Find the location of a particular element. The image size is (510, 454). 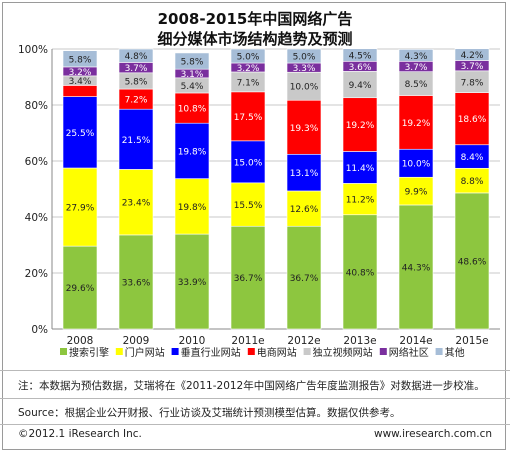

data-label: 4.2% is located at coordinates (472, 56).